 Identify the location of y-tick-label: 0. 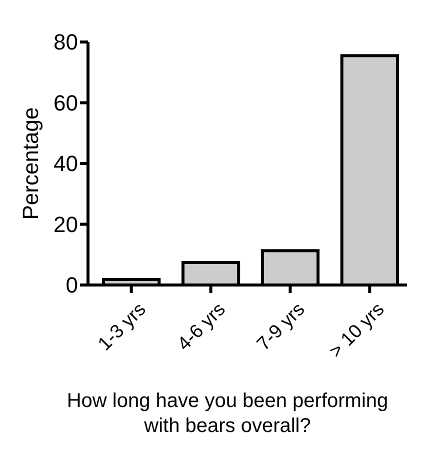
(72, 285).